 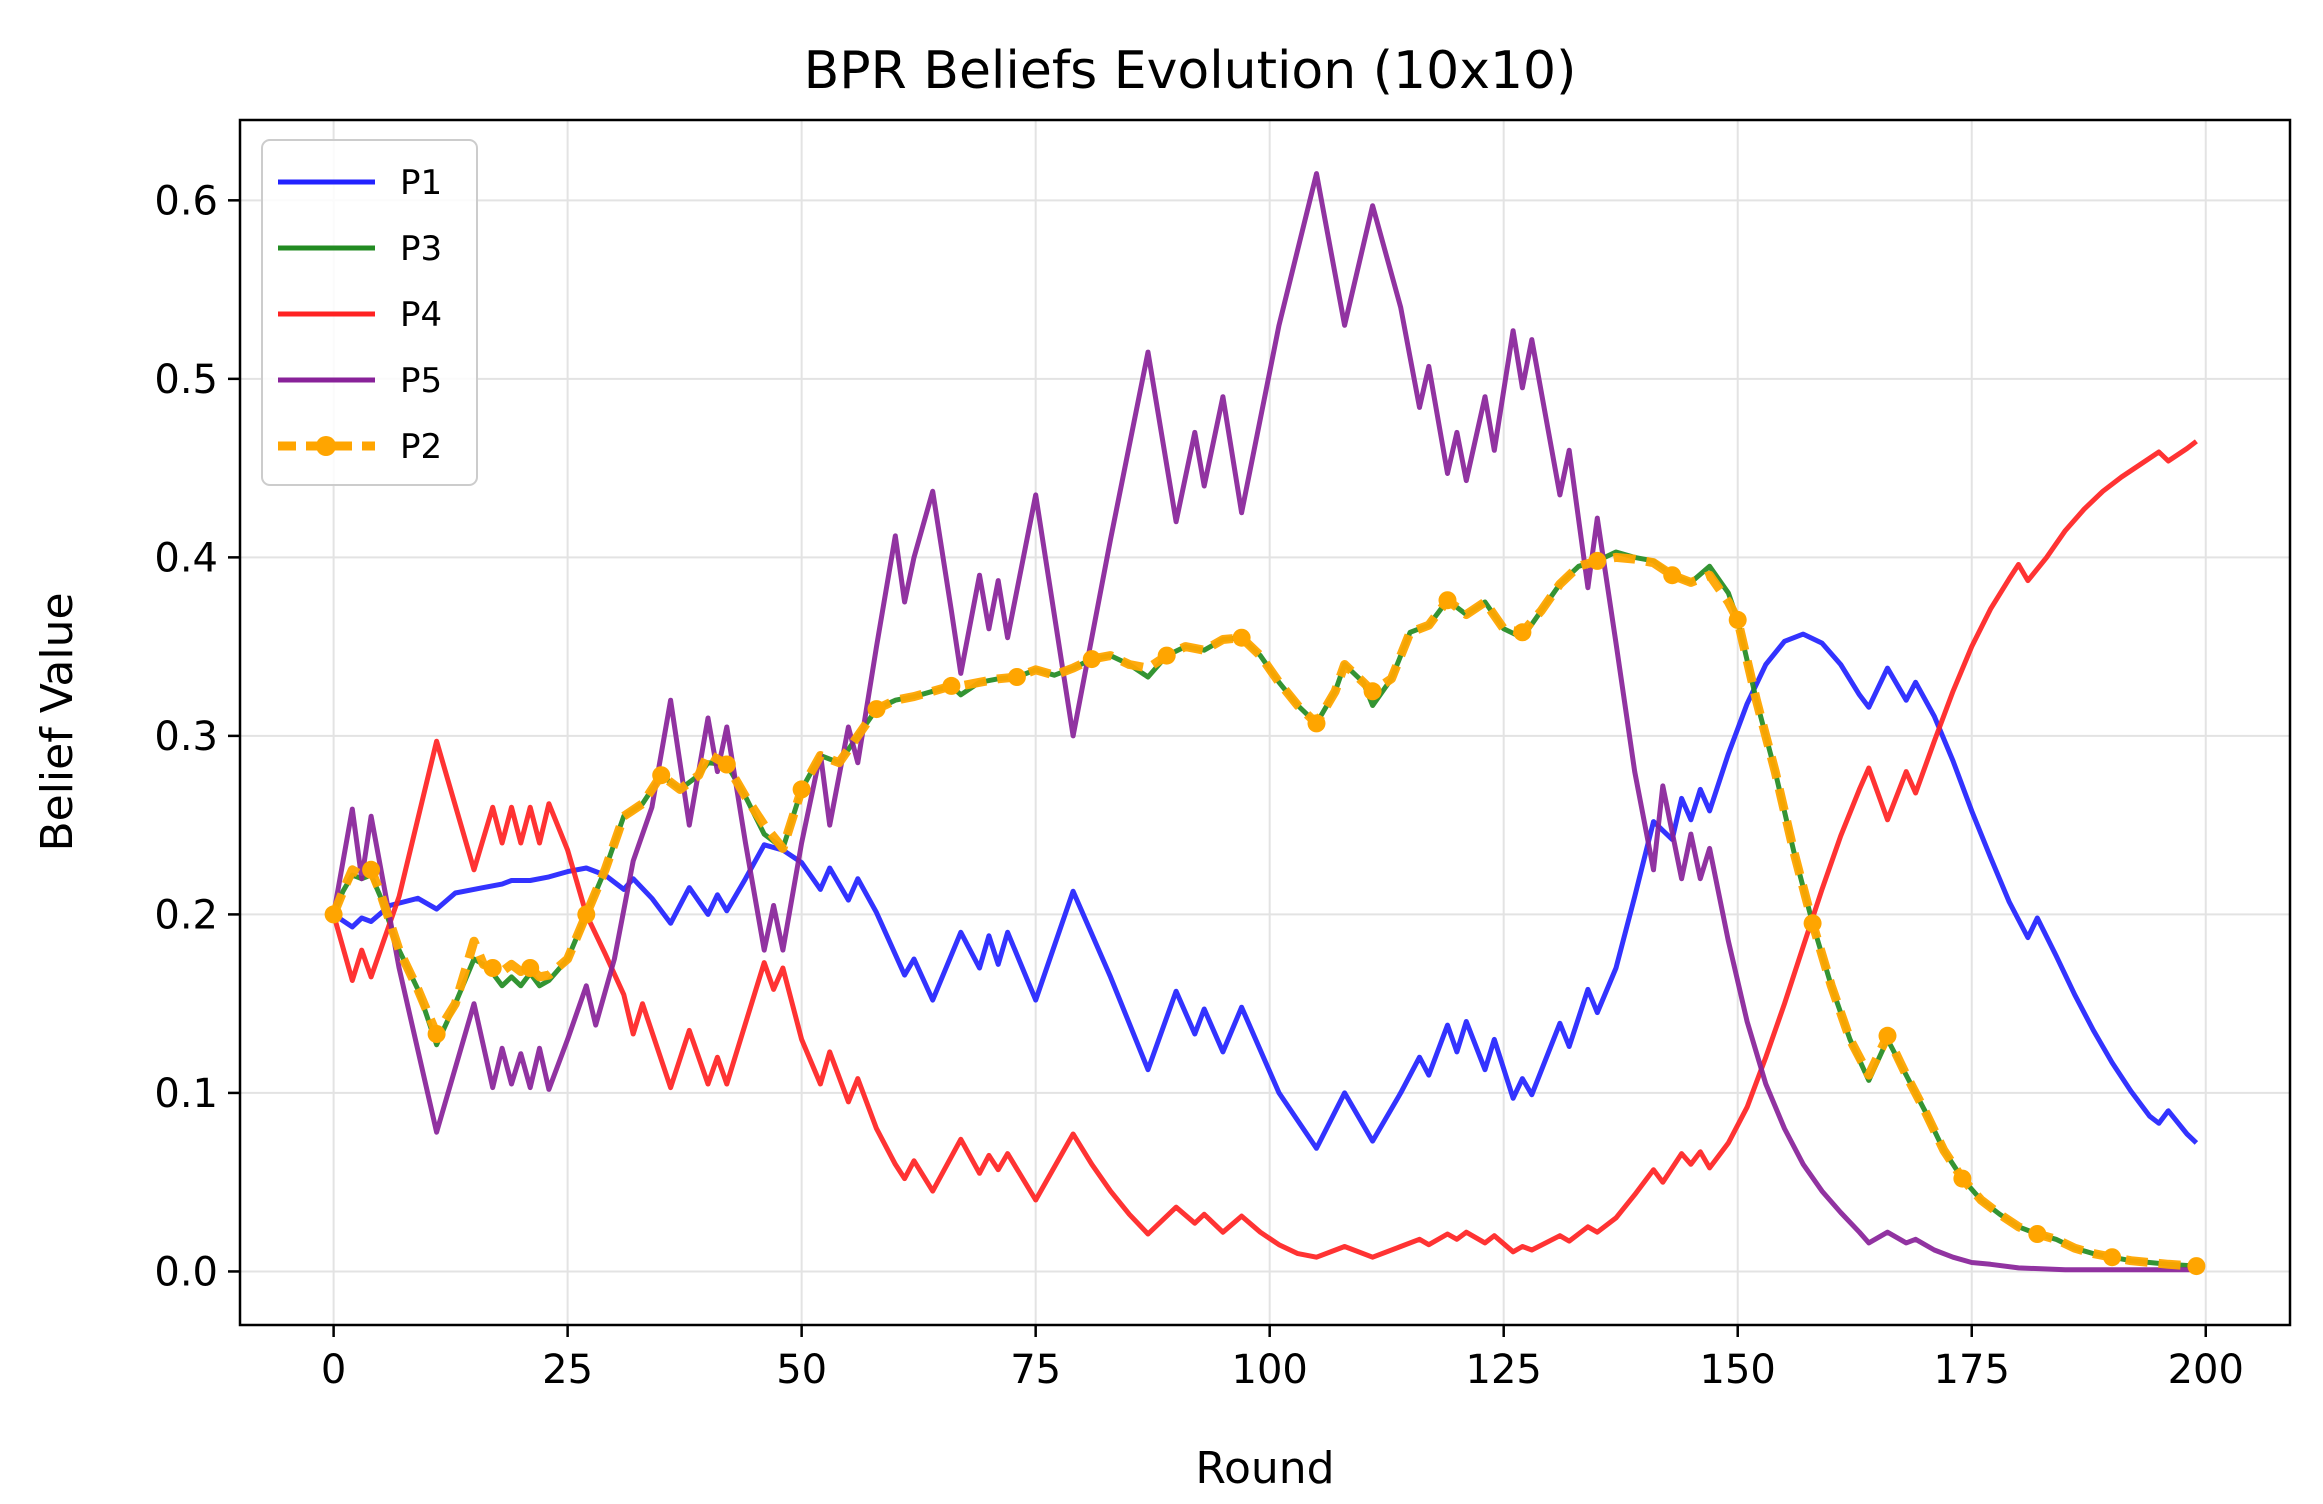 I want to click on legend-entry-p3: P3, so click(x=360, y=249).